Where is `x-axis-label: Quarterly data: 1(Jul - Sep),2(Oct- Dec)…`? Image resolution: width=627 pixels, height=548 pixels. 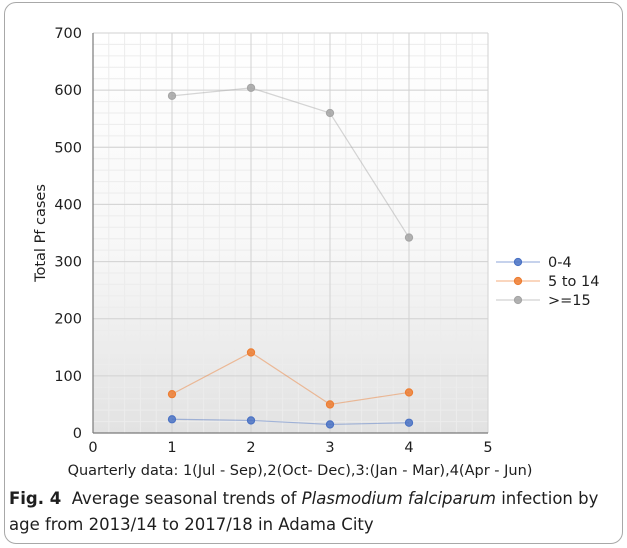
x-axis-label: Quarterly data: 1(Jul - Sep),2(Oct- Dec)… is located at coordinates (300, 471).